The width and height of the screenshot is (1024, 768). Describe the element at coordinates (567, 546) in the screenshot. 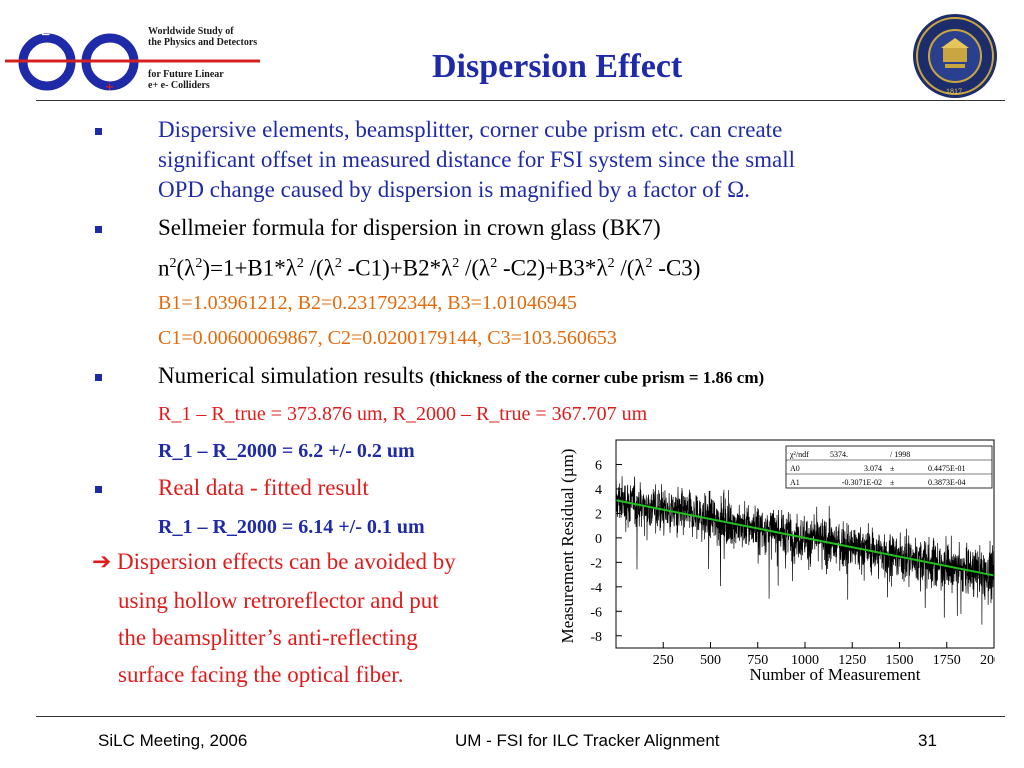

I see `y-axis-label: Measurement Residual (µm)` at that location.